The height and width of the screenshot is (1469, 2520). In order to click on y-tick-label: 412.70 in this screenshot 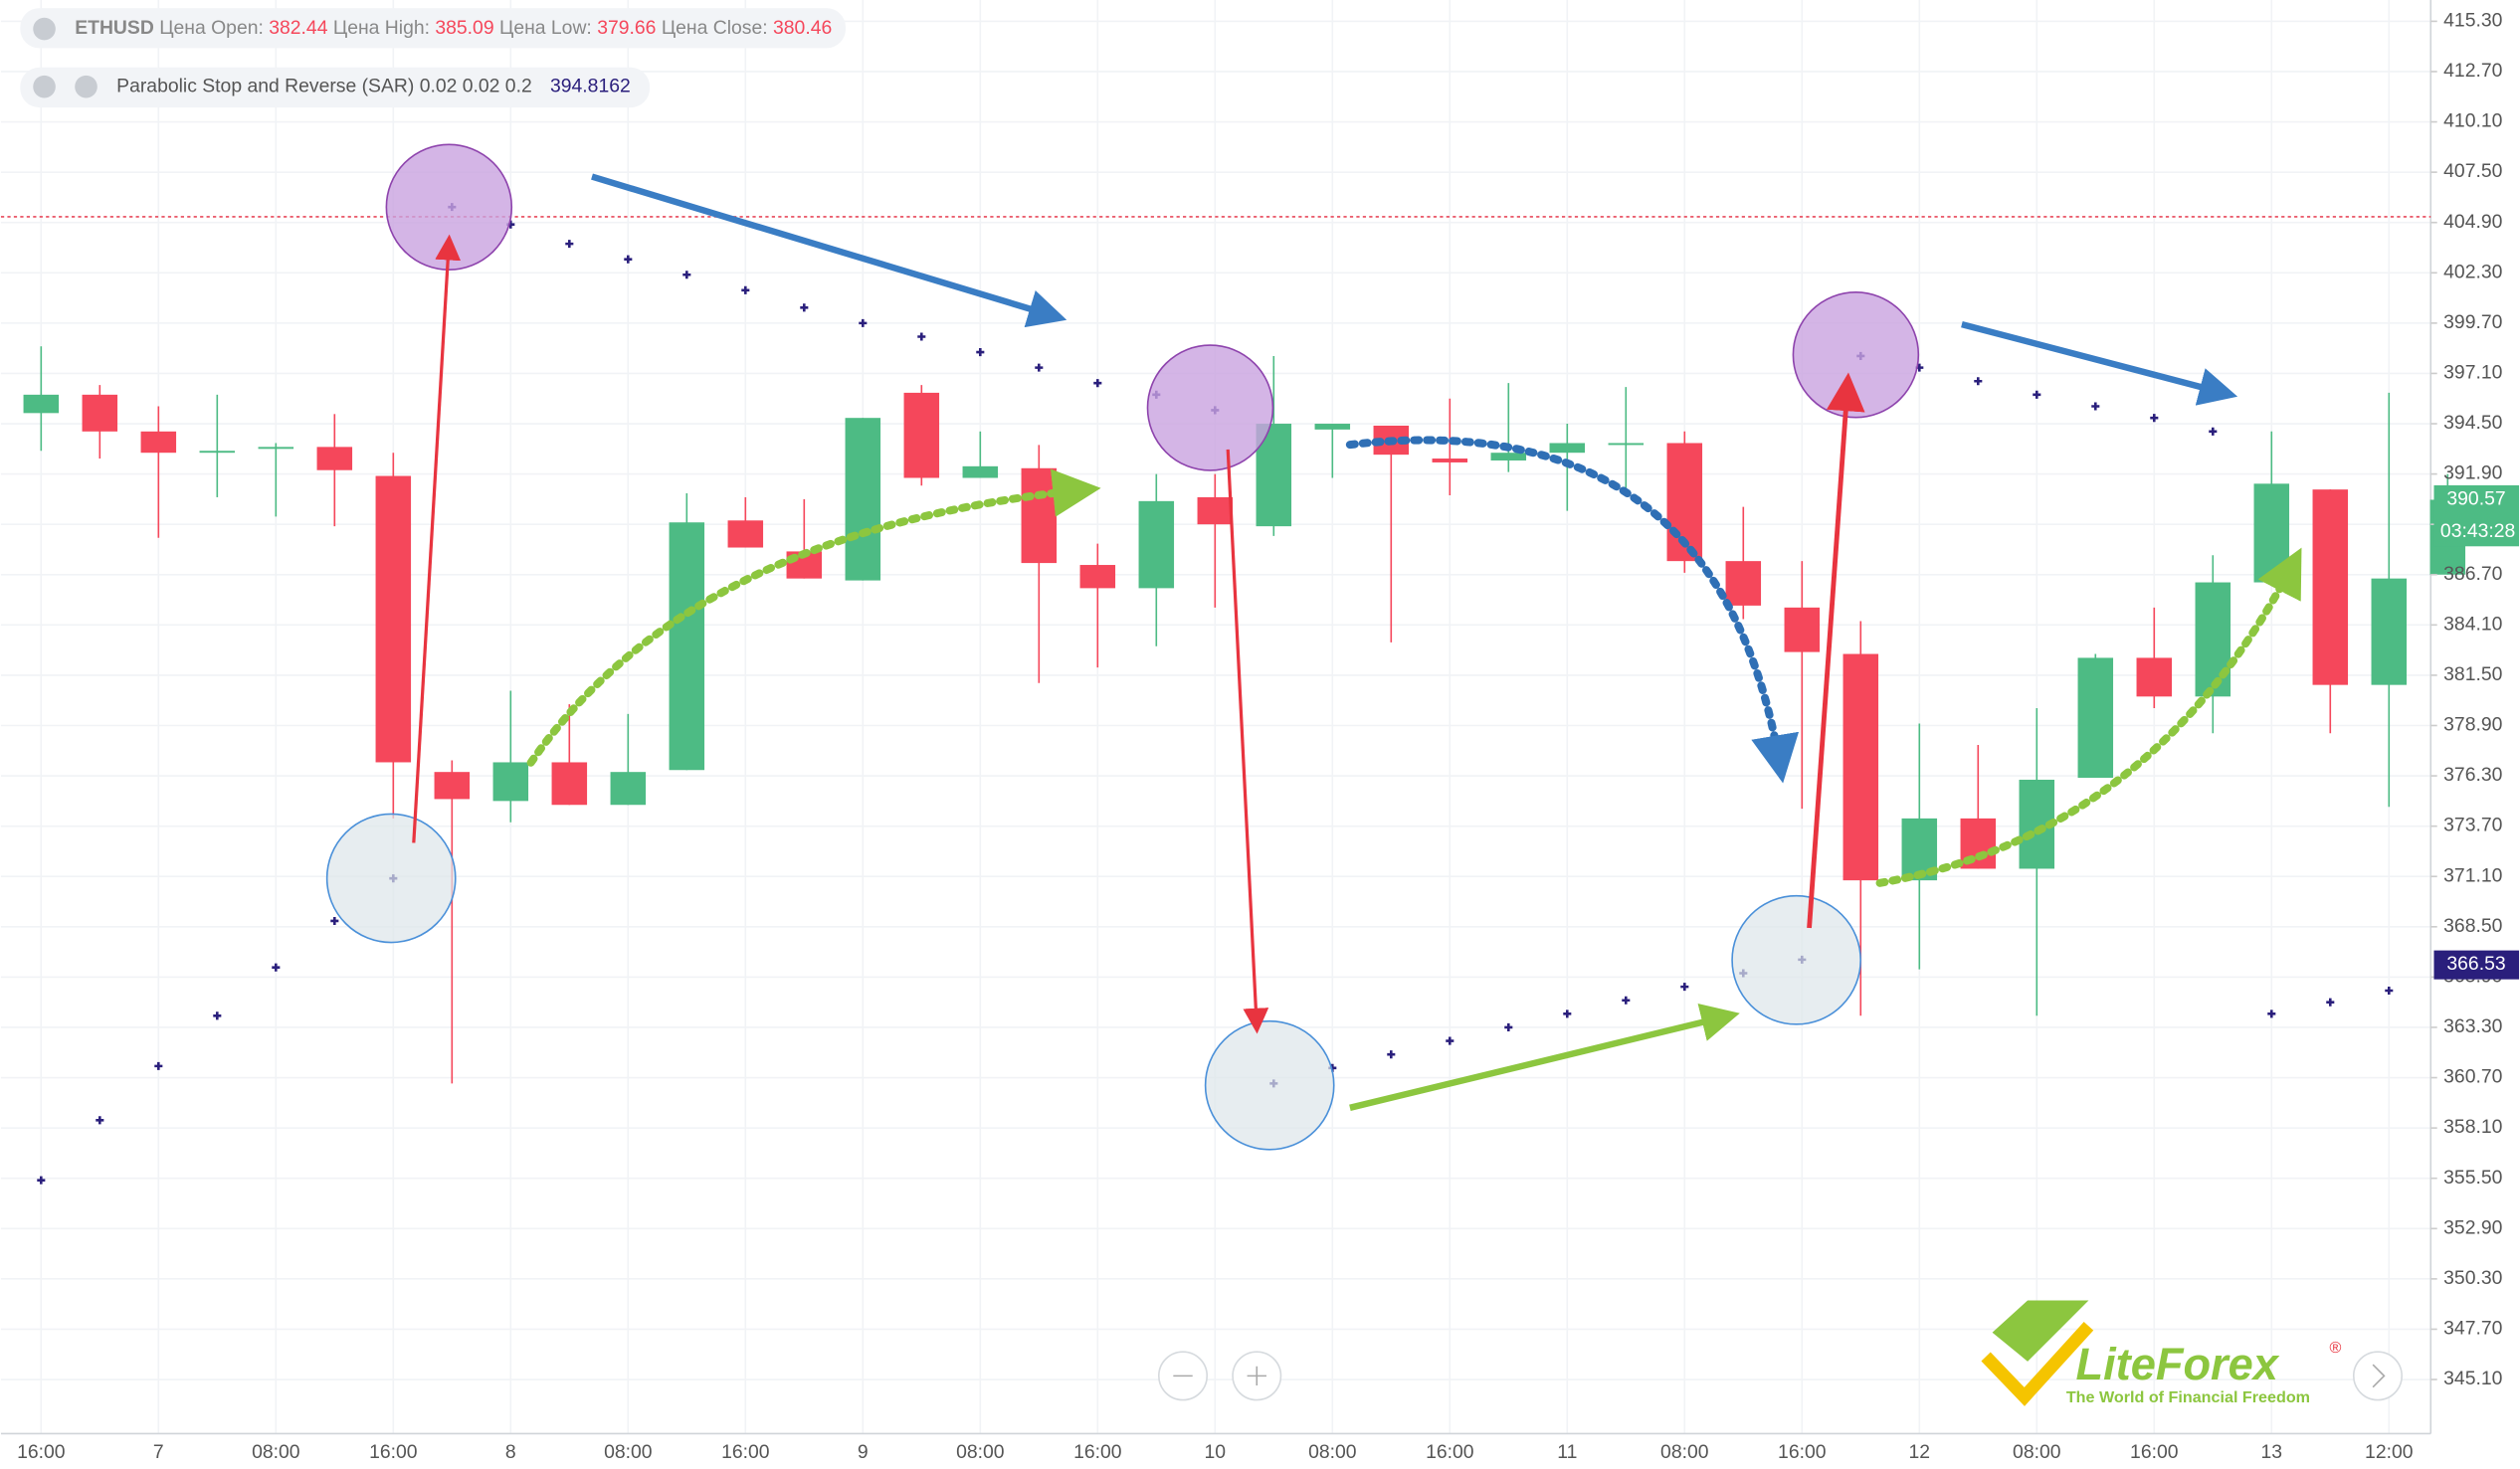, I will do `click(2472, 71)`.